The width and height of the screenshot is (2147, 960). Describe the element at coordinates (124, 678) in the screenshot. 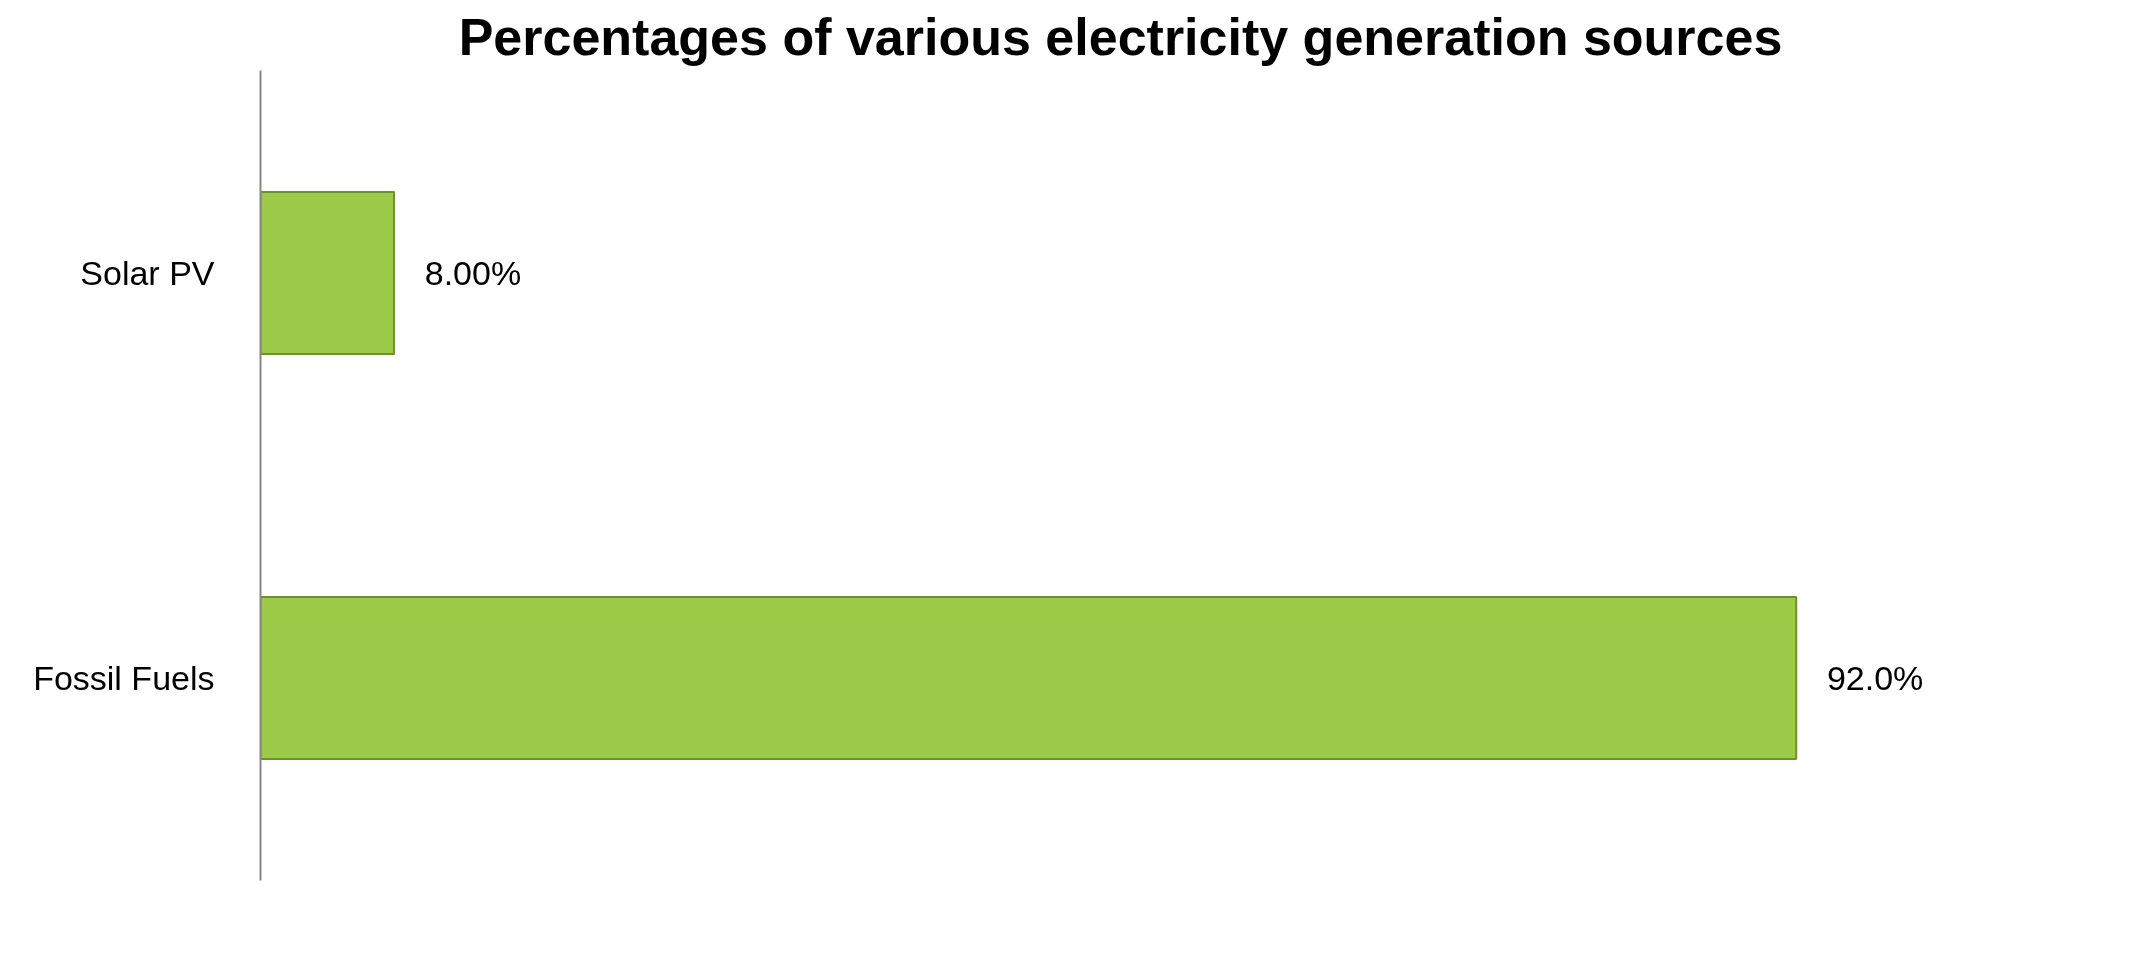

I see `y-tick-label: Fossil Fuels` at that location.